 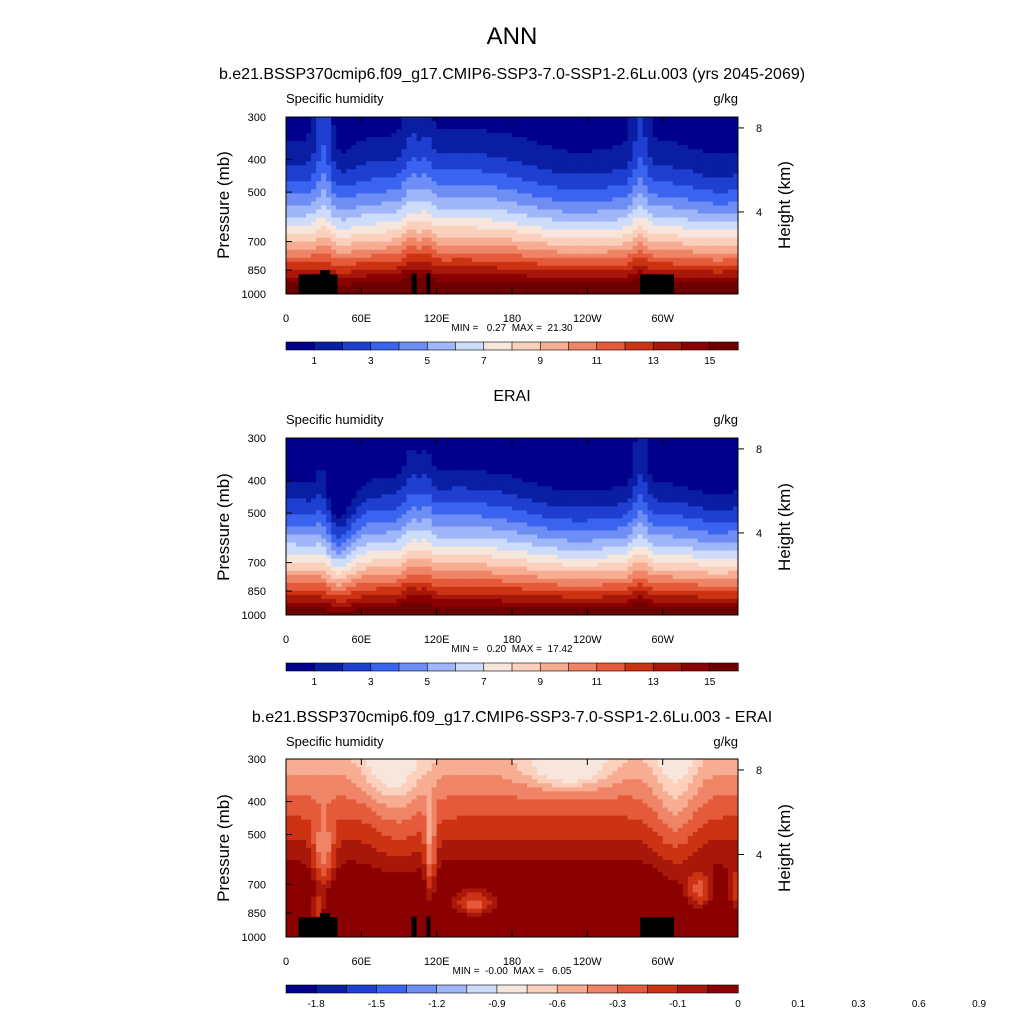 I want to click on x-tick-label: 120W, so click(x=587, y=319).